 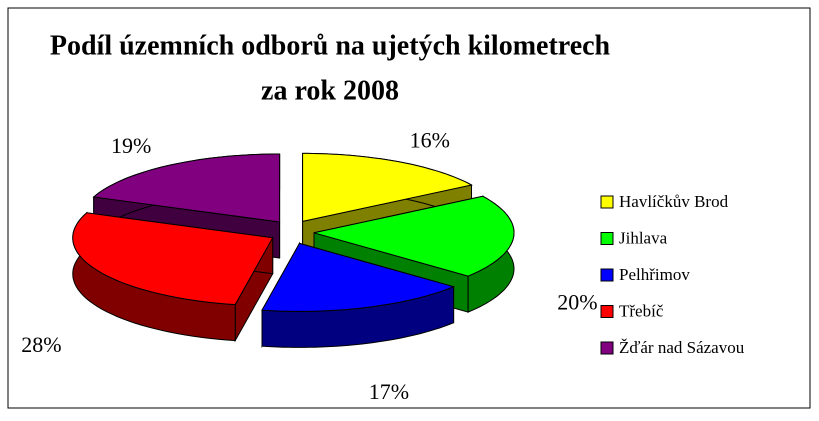 I want to click on legend-label: Pelhřimov, so click(x=654, y=274).